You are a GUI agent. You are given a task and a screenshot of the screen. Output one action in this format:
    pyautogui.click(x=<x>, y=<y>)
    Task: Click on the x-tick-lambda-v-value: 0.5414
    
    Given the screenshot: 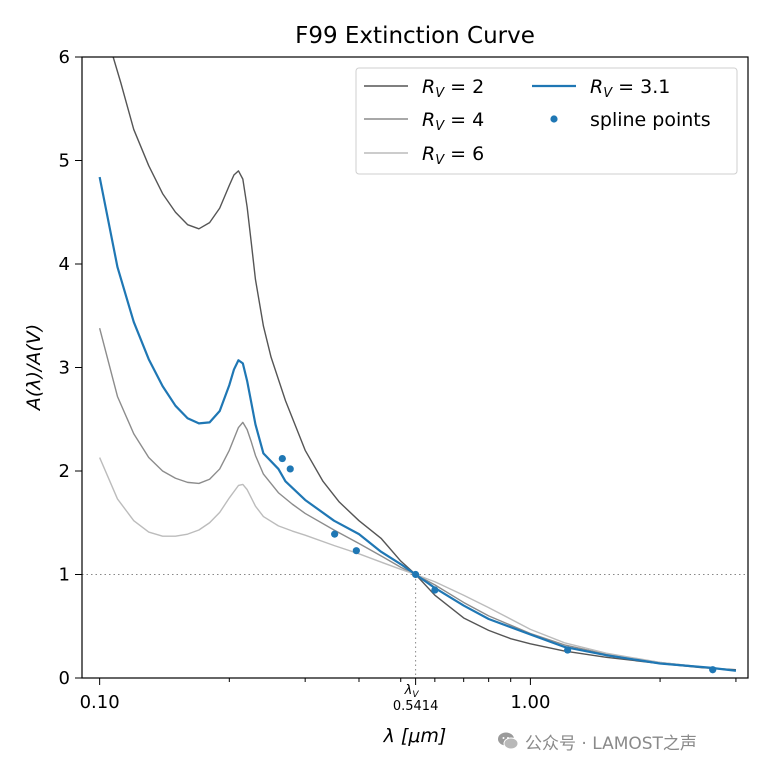 What is the action you would take?
    pyautogui.click(x=416, y=706)
    